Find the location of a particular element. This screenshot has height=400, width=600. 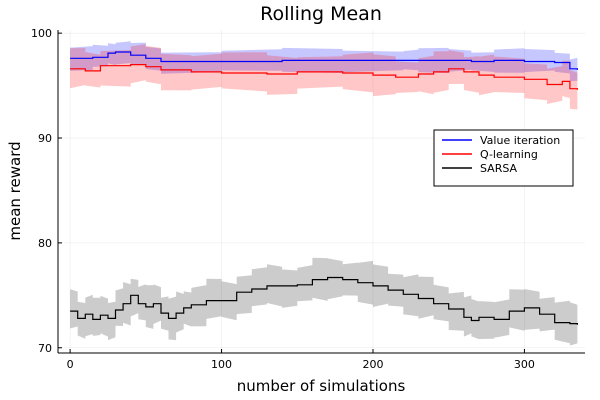

y-tick-label: 70 is located at coordinates (45, 348).